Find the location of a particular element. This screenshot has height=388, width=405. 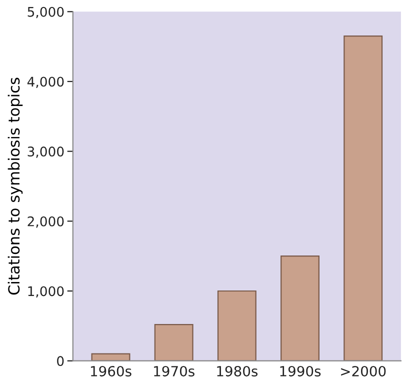

y-tick-label: 5,000 is located at coordinates (46, 12).